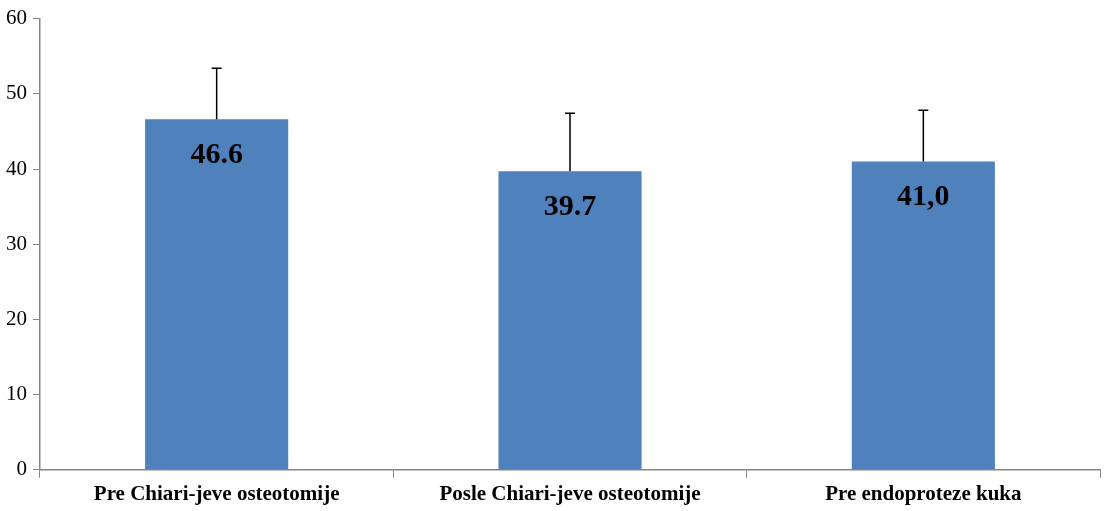 This screenshot has height=511, width=1104. I want to click on y-tick-label: 50, so click(16, 92).